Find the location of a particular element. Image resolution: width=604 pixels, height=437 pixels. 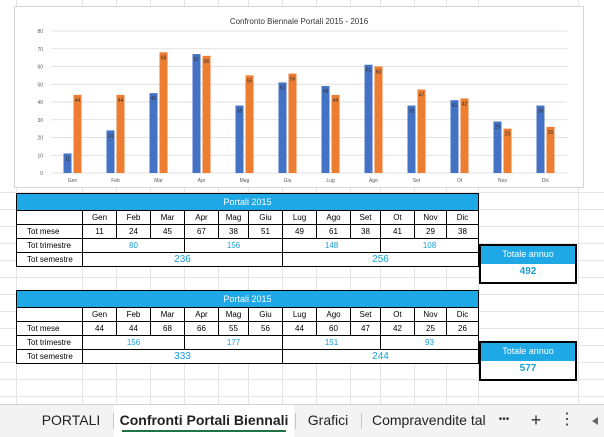

tot-semestre-cell: 244 is located at coordinates (380, 356).